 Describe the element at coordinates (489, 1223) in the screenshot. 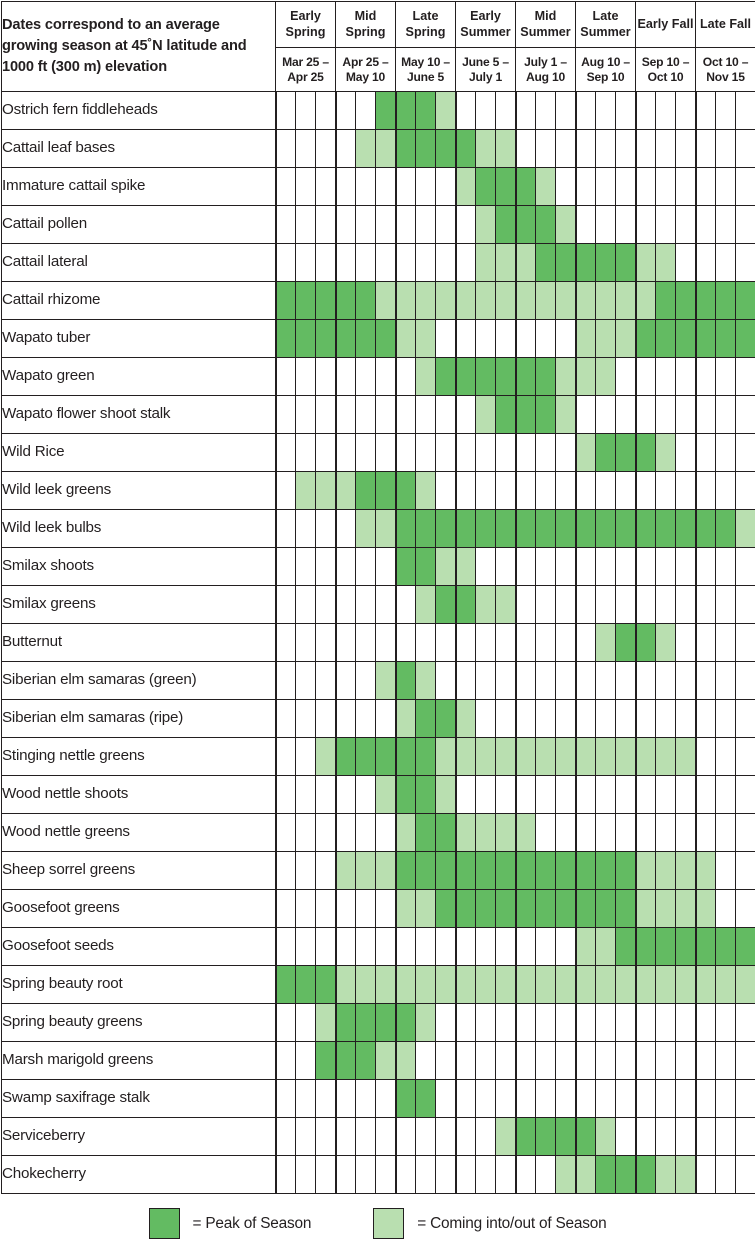

I see `legend-item-shoulder: = Coming into/out of Season` at that location.